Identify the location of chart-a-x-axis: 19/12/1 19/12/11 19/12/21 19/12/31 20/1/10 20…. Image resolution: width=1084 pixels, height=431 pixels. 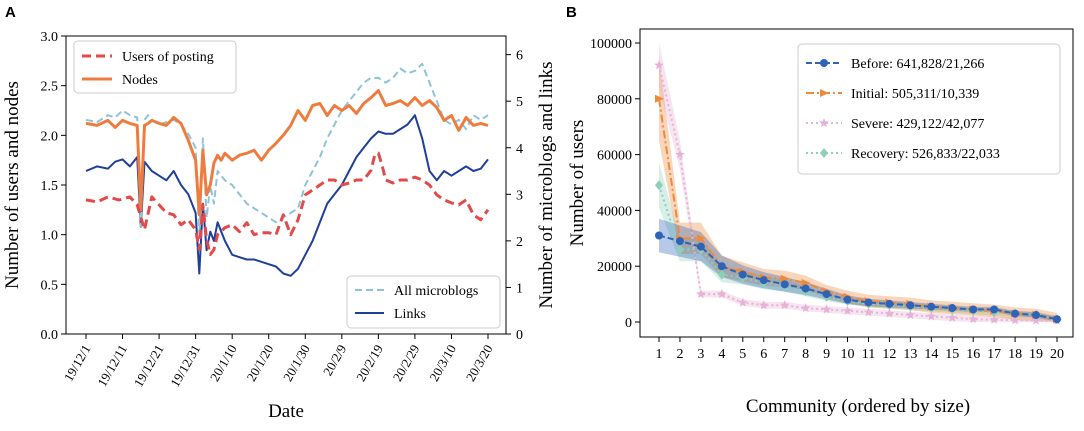
(278, 362).